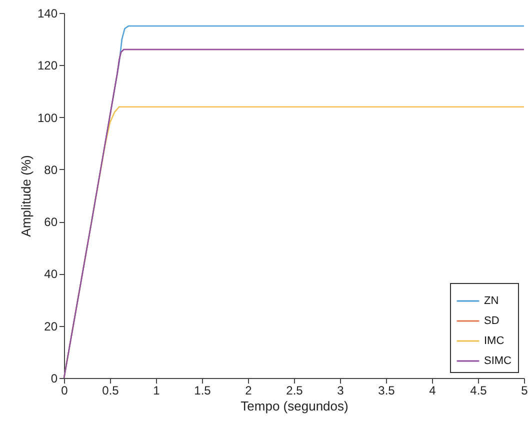 The image size is (532, 428). I want to click on legend-label: ZN, so click(491, 301).